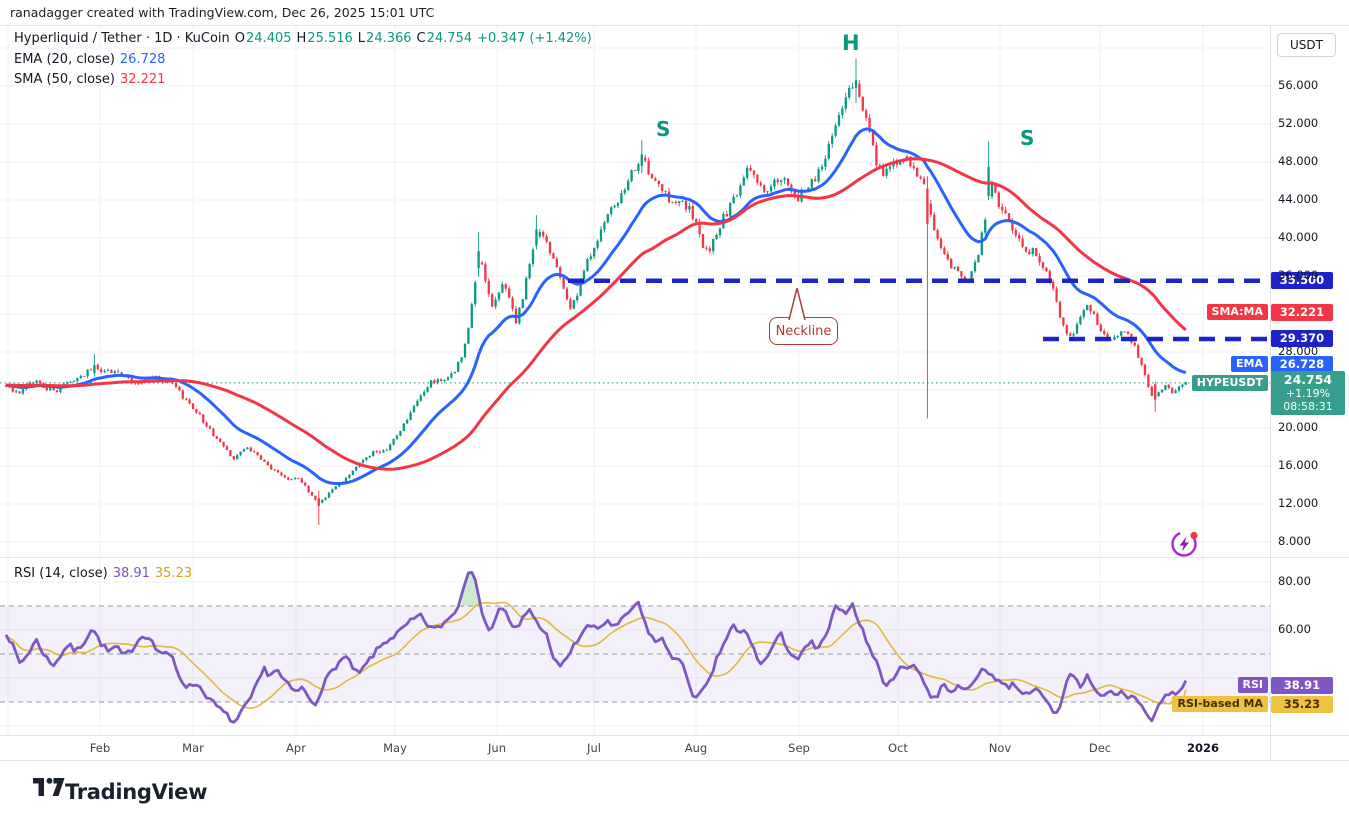  What do you see at coordinates (1298, 427) in the screenshot?
I see `price-tick-20.000: 20.000` at bounding box center [1298, 427].